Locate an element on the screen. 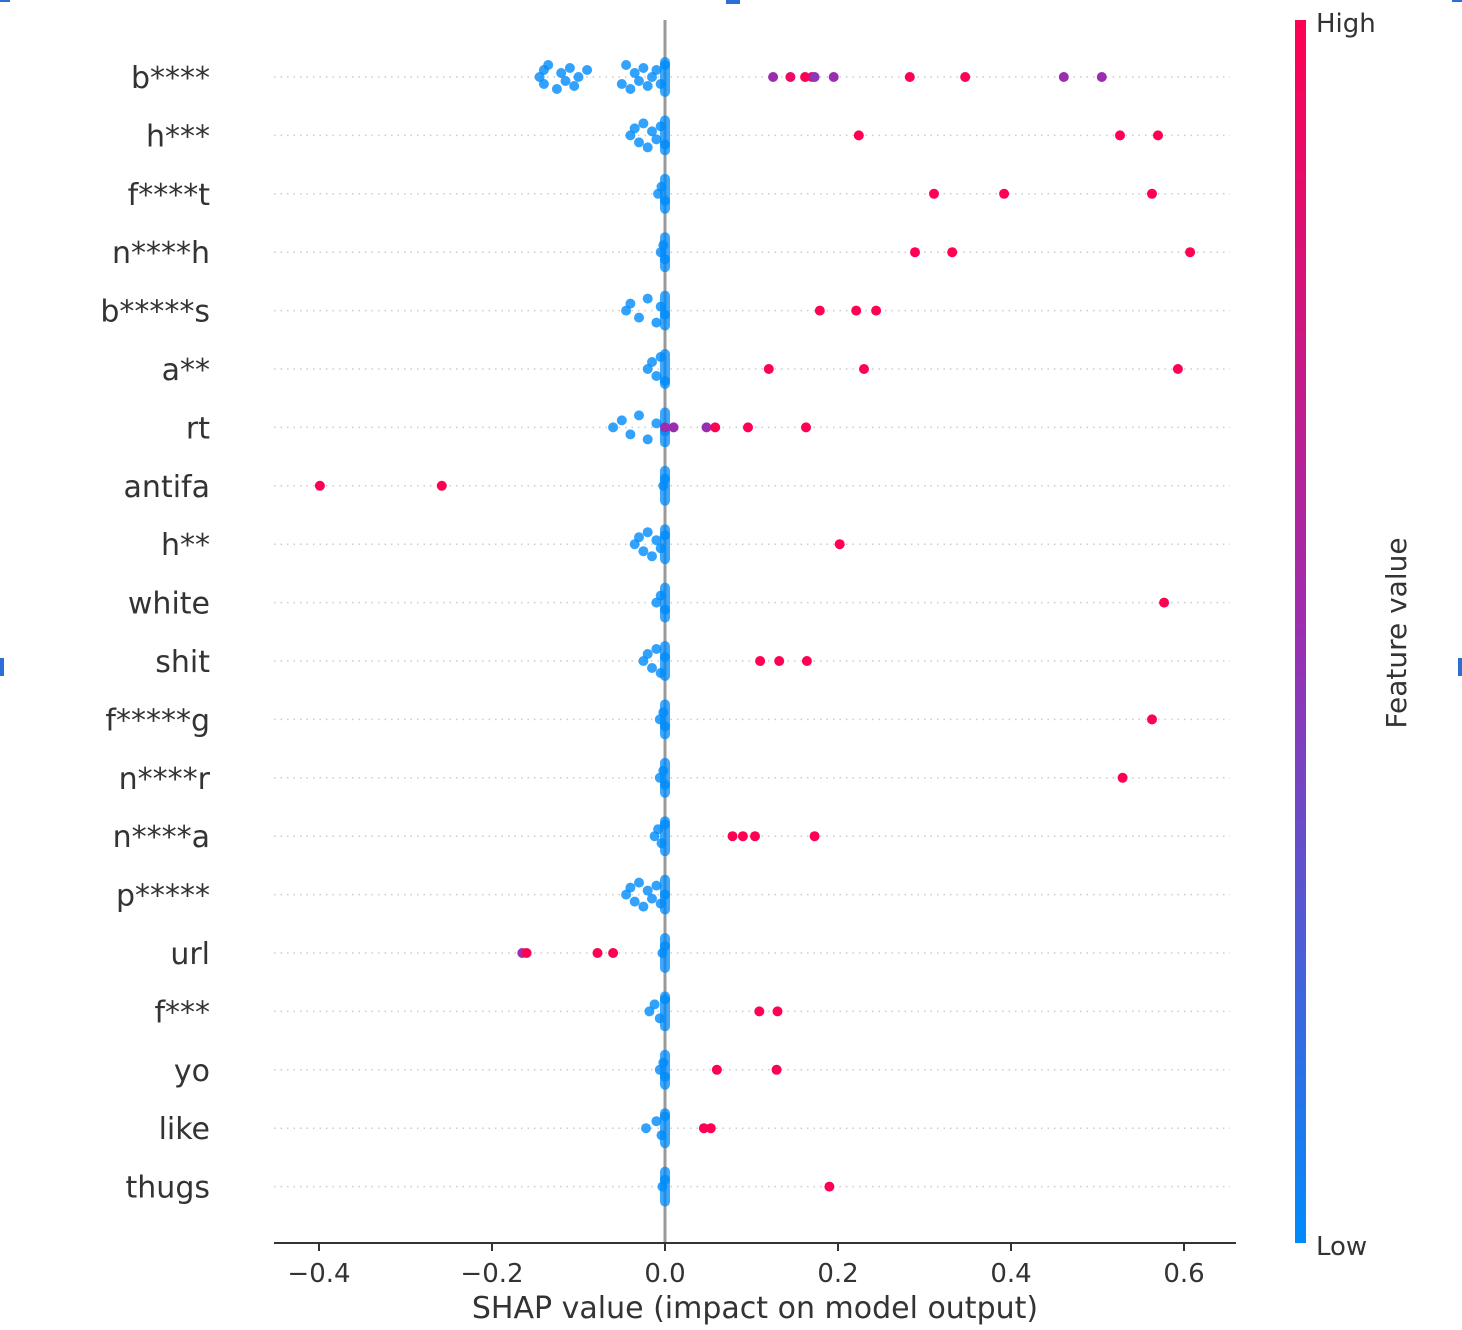 The image size is (1462, 1330). selection-handle-right is located at coordinates (1460, 667).